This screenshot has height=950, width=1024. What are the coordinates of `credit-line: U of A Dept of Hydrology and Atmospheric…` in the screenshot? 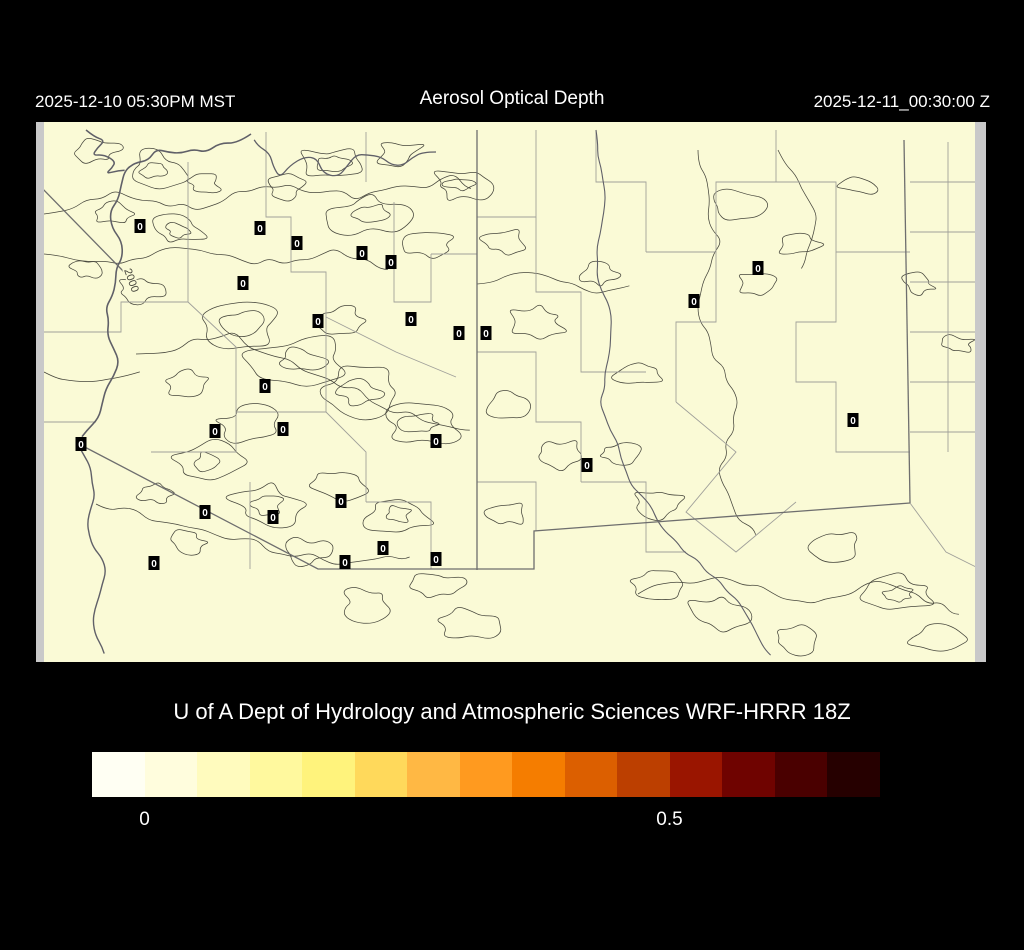 It's located at (512, 711).